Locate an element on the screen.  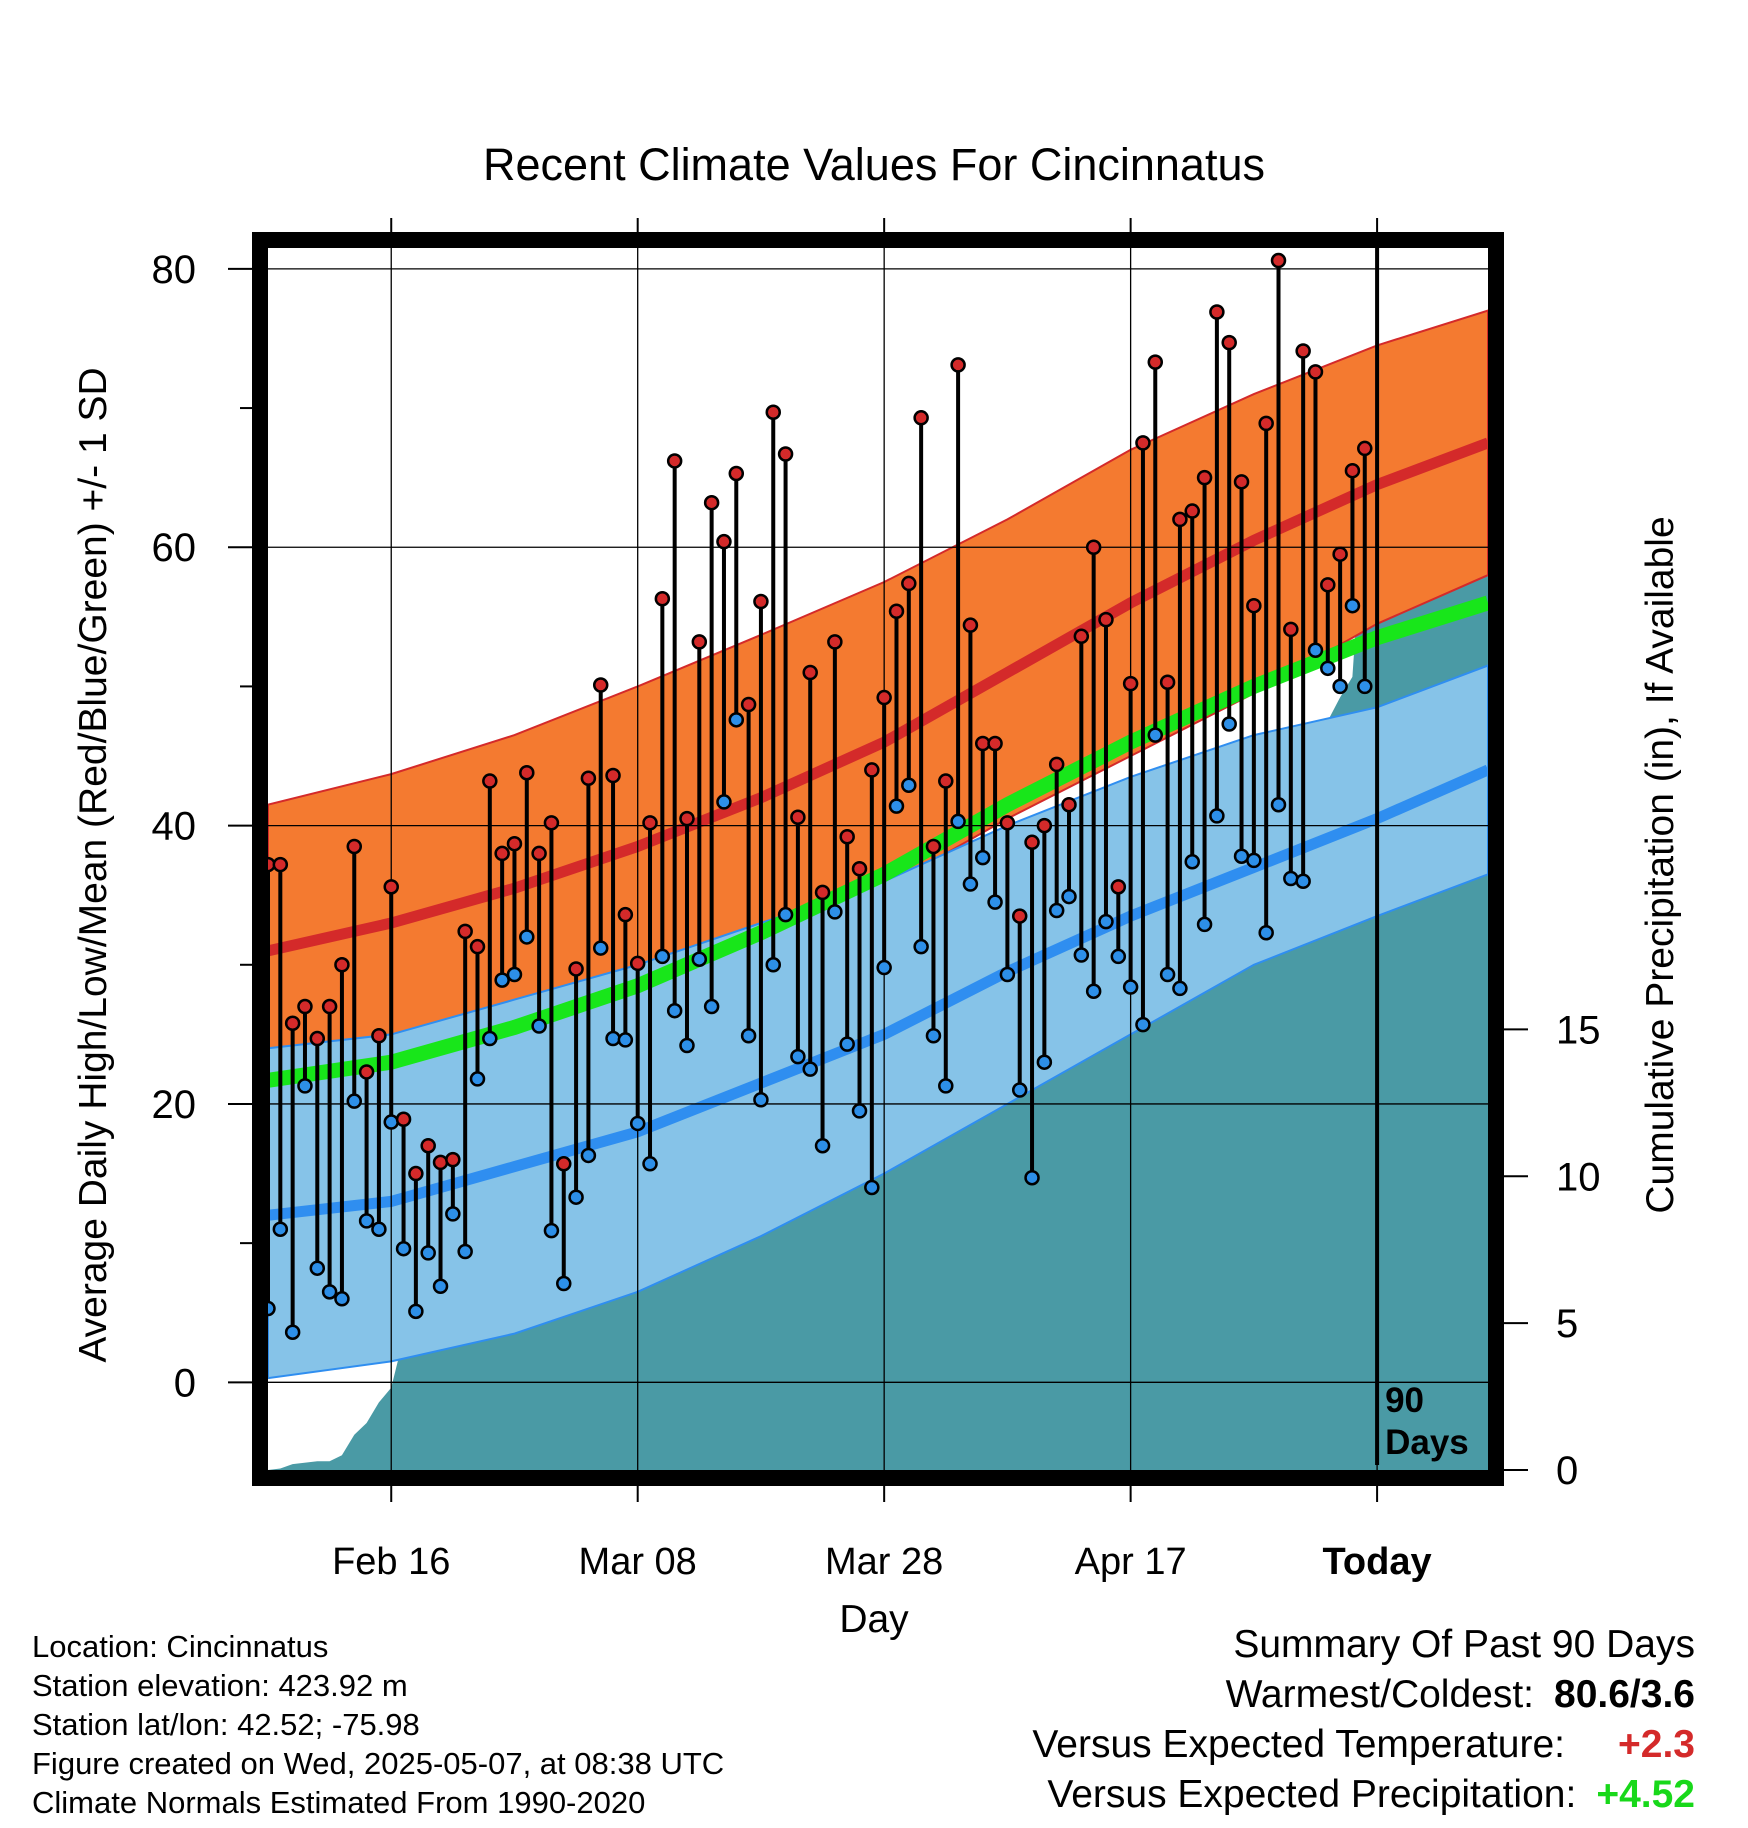
warmest-label: Warmest/Coldest: is located at coordinates (1380, 1694).